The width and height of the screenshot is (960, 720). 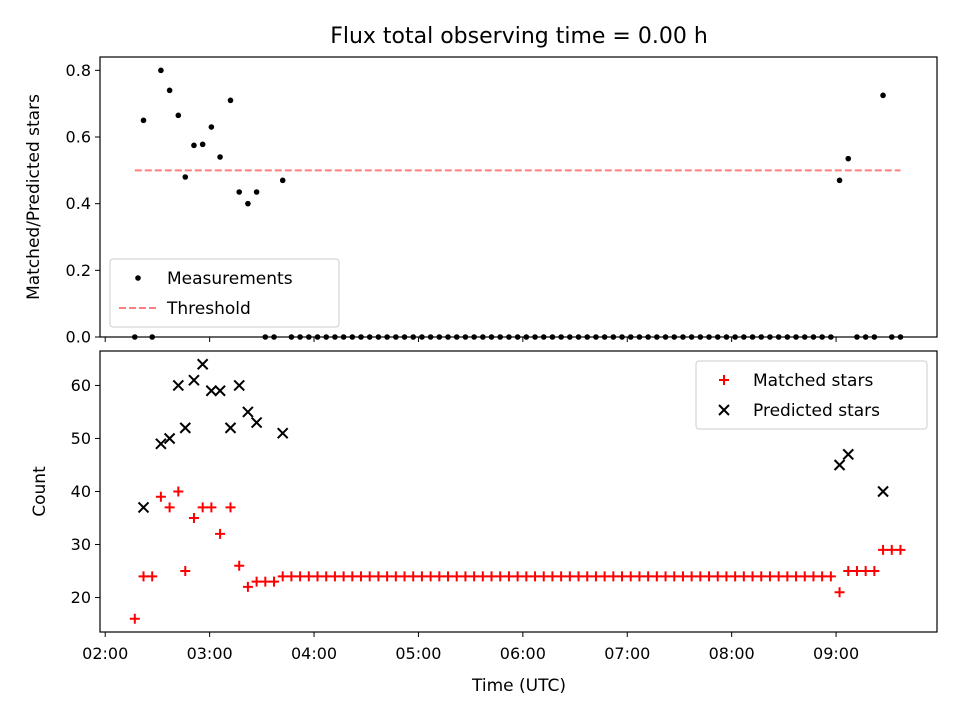 What do you see at coordinates (78, 337) in the screenshot?
I see `ratio-y-tick-label: 0.0` at bounding box center [78, 337].